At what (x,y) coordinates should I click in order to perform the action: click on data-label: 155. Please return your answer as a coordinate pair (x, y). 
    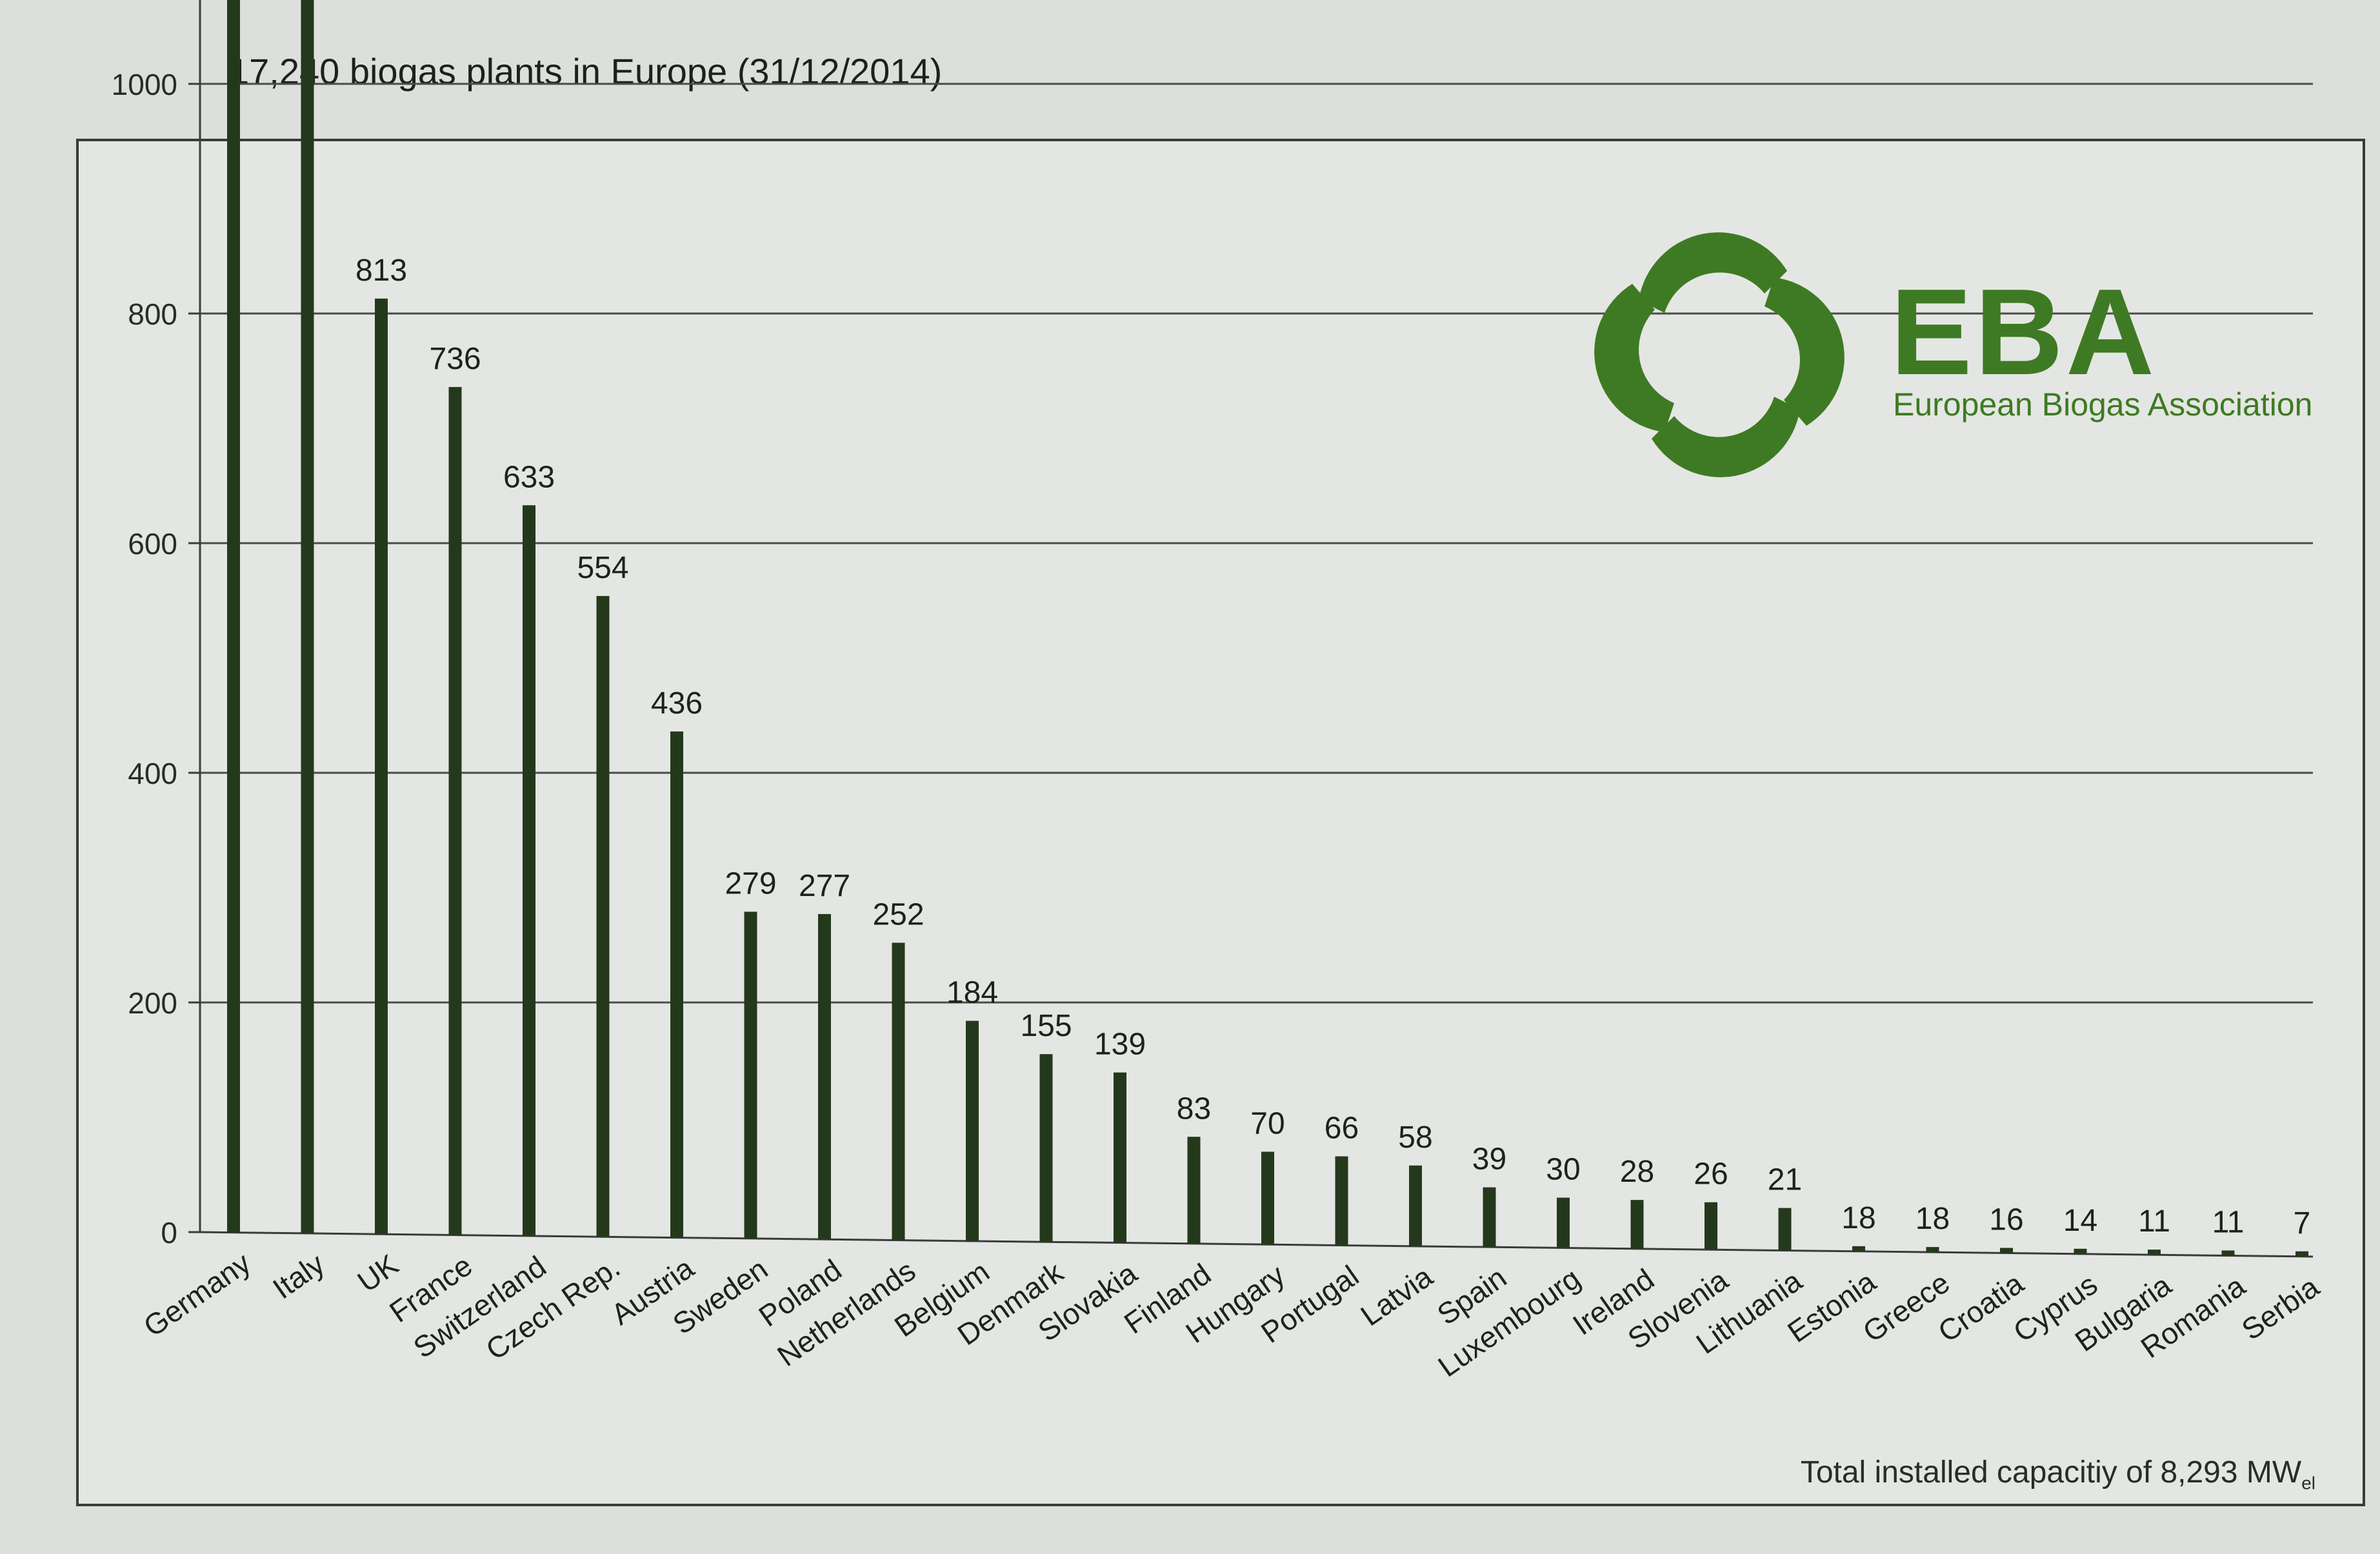
    Looking at the image, I should click on (1046, 1026).